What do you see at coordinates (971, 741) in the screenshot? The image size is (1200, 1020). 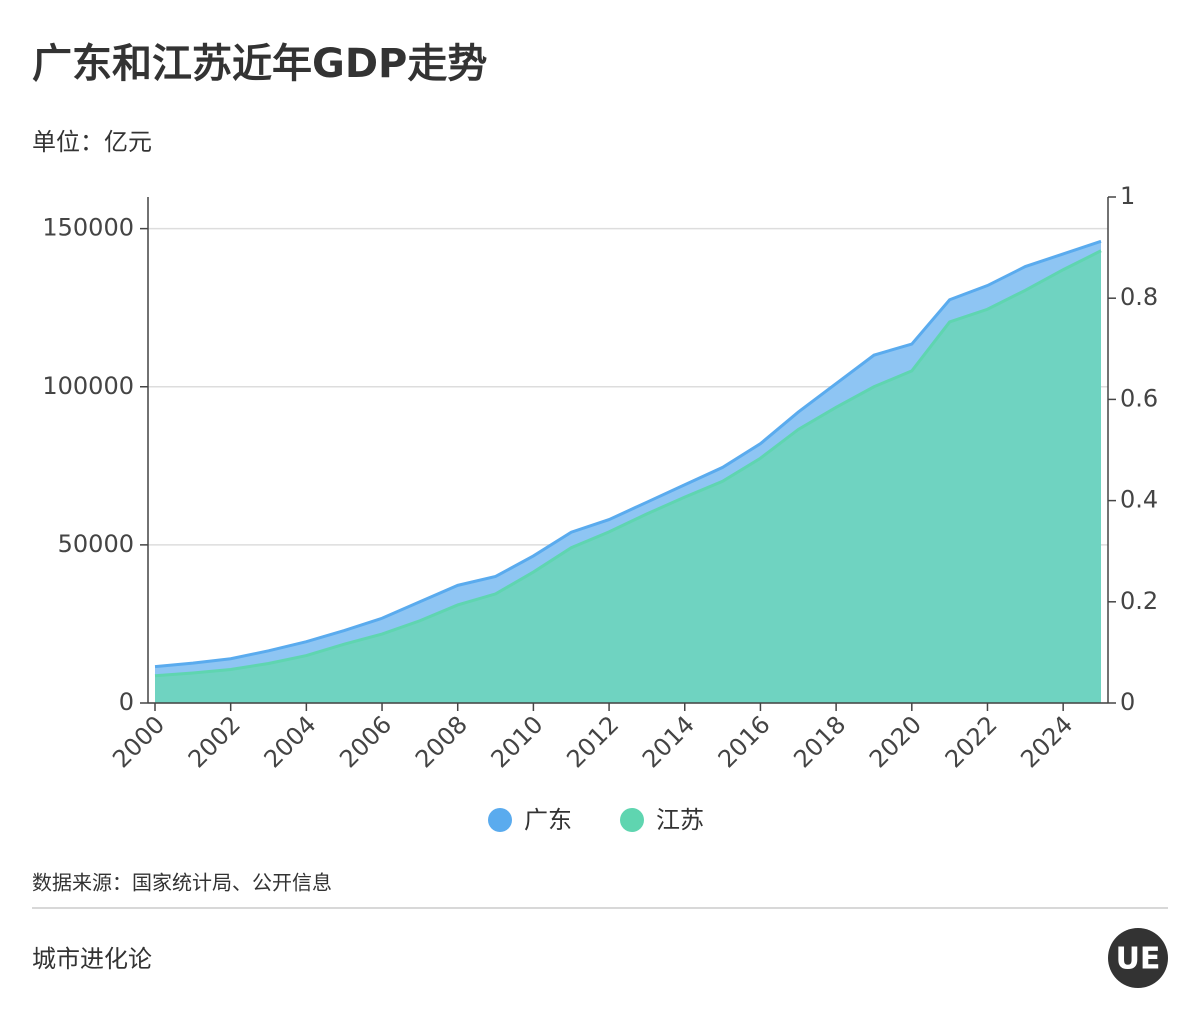 I see `x-tick-label: 2022` at bounding box center [971, 741].